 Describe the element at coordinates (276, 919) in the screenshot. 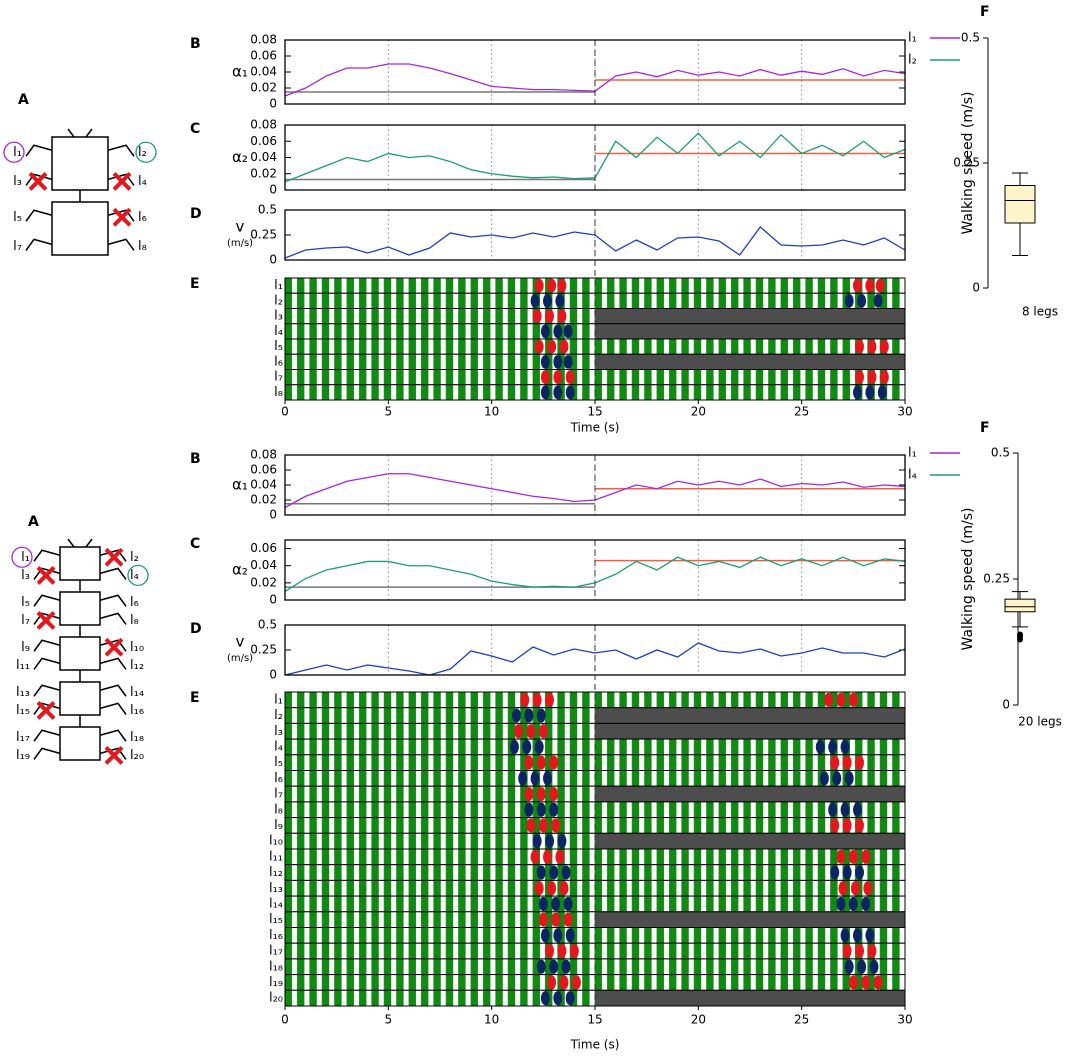

I see `leg-label: l₁₅` at that location.